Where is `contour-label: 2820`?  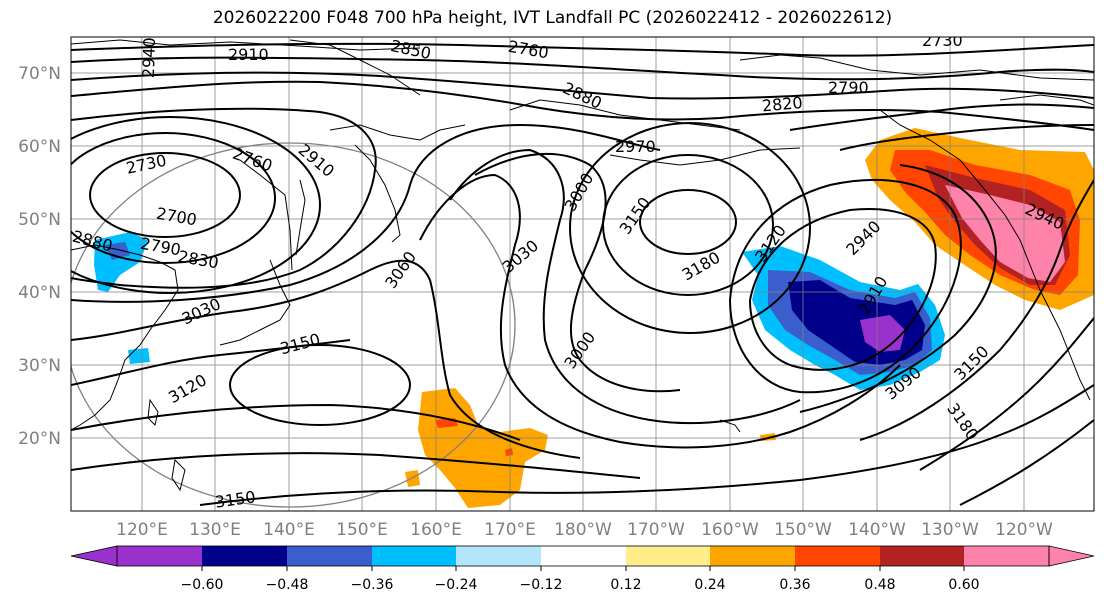 contour-label: 2820 is located at coordinates (782, 104).